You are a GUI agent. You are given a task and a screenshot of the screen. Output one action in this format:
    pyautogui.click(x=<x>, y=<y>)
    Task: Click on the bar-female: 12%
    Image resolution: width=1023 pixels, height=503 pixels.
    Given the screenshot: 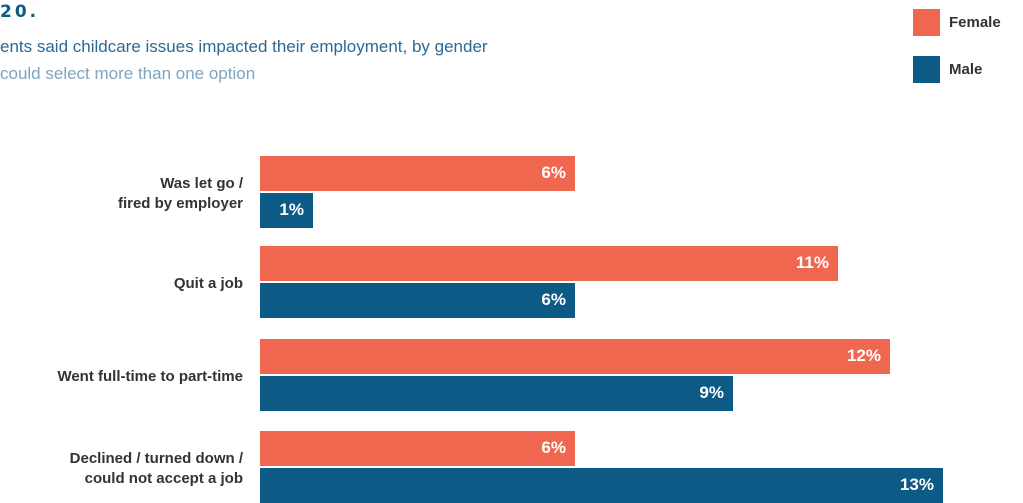 What is the action you would take?
    pyautogui.click(x=575, y=356)
    